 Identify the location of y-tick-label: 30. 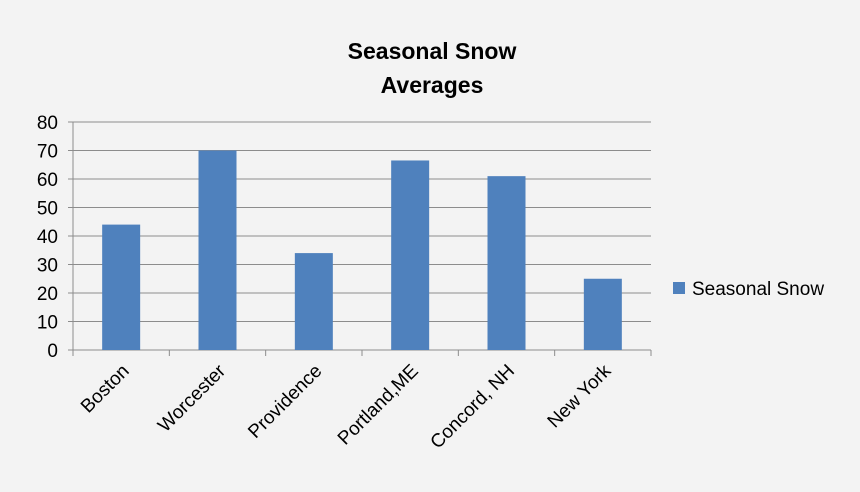
(47, 266).